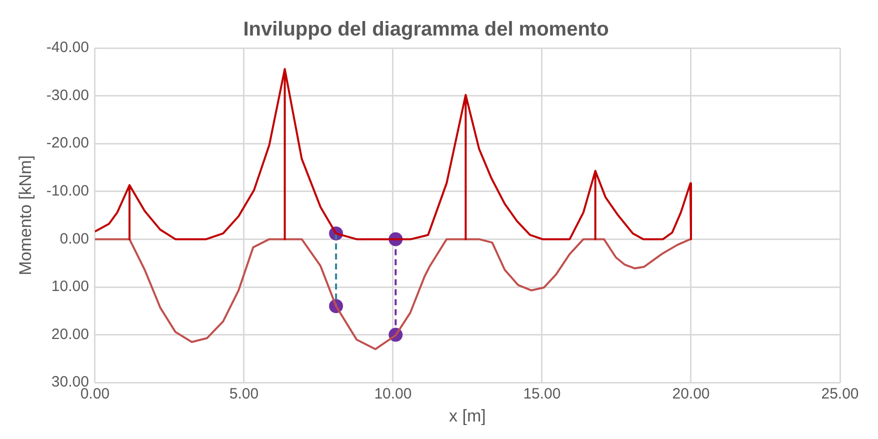 This screenshot has width=878, height=439. I want to click on x-tick-label: 10.00, so click(393, 394).